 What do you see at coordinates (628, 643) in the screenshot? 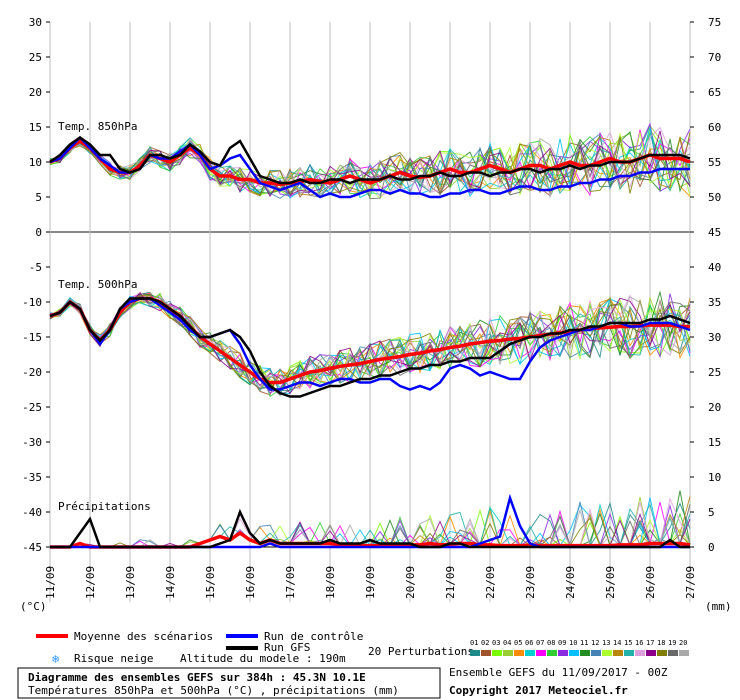
I see `perturbation-number: 15` at bounding box center [628, 643].